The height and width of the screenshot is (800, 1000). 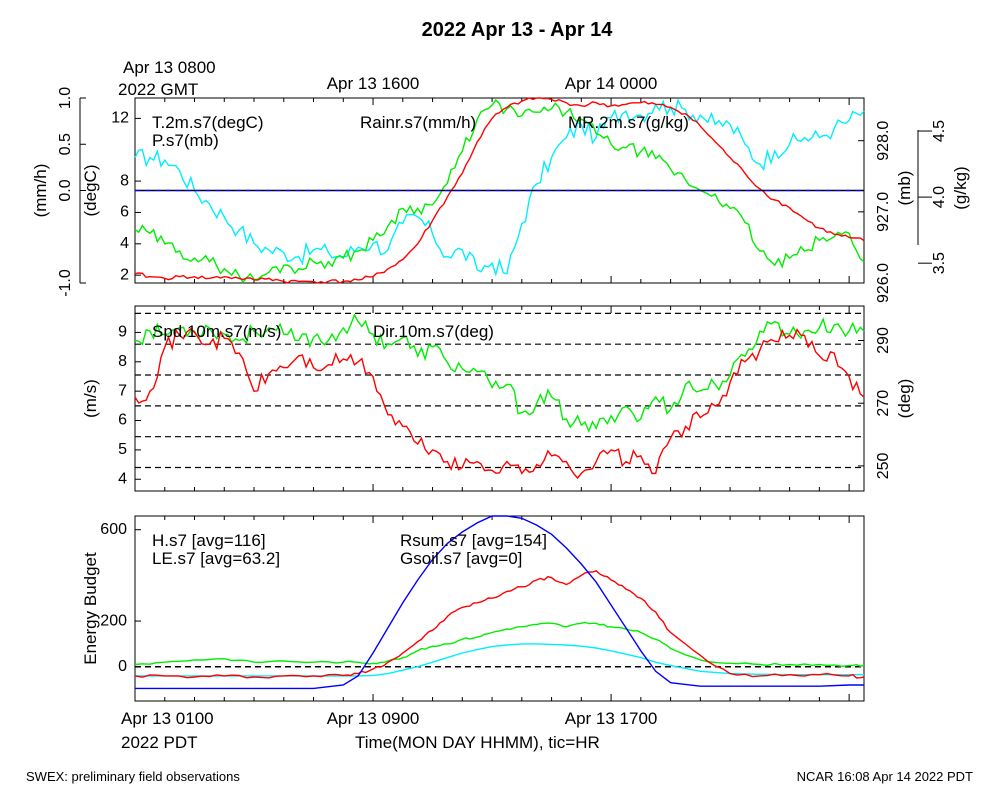 What do you see at coordinates (473, 540) in the screenshot?
I see `legend-label: Rsum.s7 [avg=154]` at bounding box center [473, 540].